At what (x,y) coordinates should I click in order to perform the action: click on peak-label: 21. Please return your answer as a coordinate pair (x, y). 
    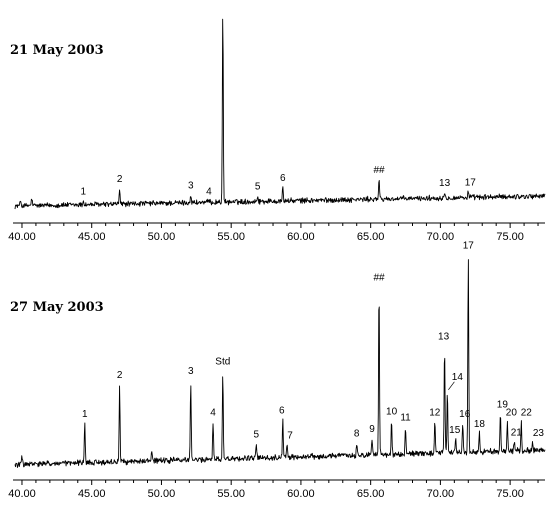
    Looking at the image, I should click on (517, 432).